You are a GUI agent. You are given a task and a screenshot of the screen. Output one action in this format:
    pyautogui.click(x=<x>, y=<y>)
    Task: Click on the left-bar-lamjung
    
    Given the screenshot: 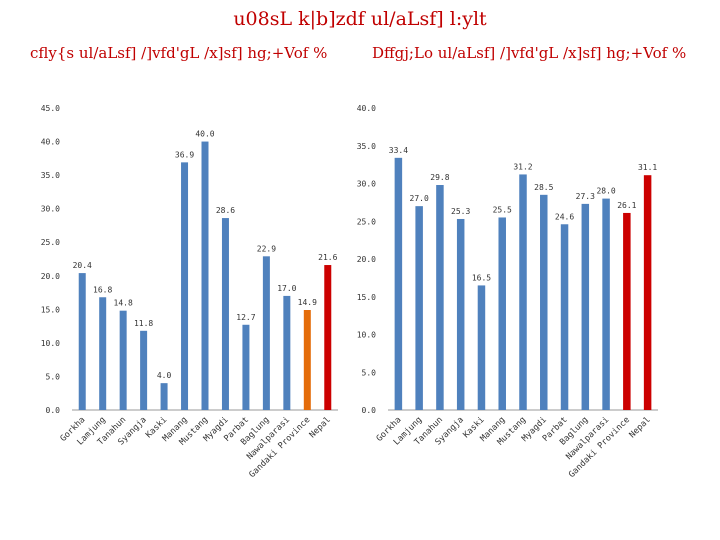 What is the action you would take?
    pyautogui.click(x=103, y=353)
    